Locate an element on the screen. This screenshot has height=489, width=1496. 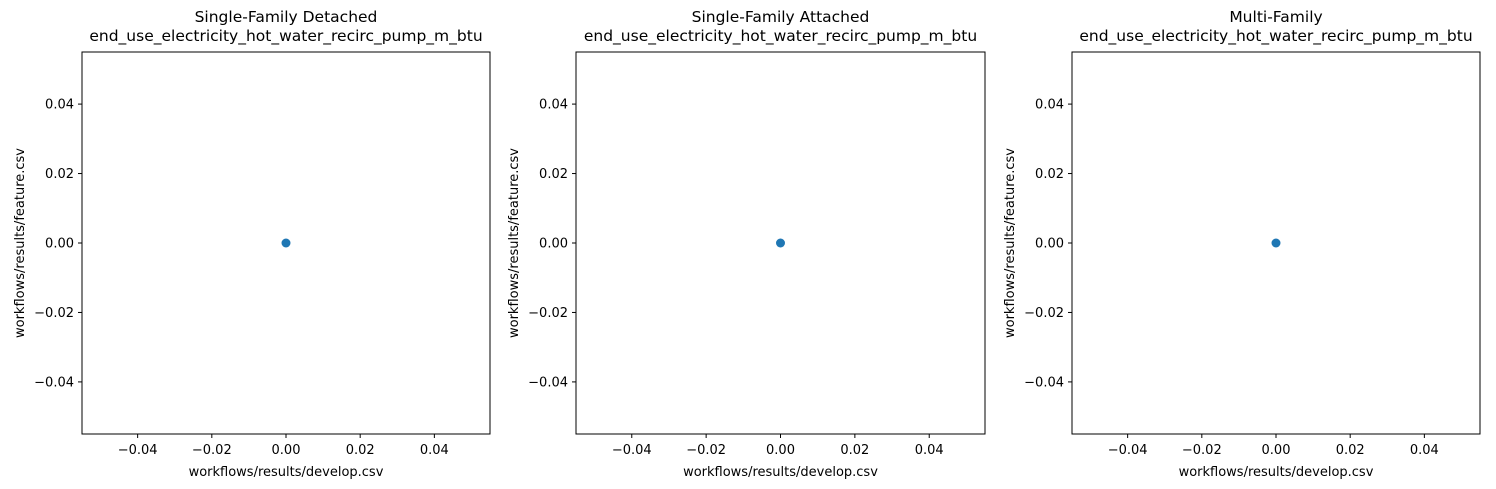
subplot-title: Multi-Family is located at coordinates (1275, 17).